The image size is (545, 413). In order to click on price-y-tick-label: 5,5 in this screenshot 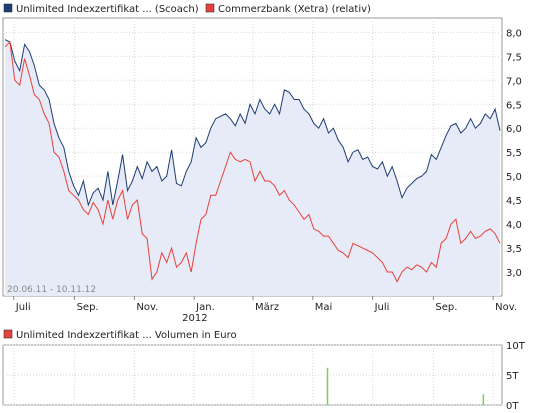, I will do `click(514, 153)`.